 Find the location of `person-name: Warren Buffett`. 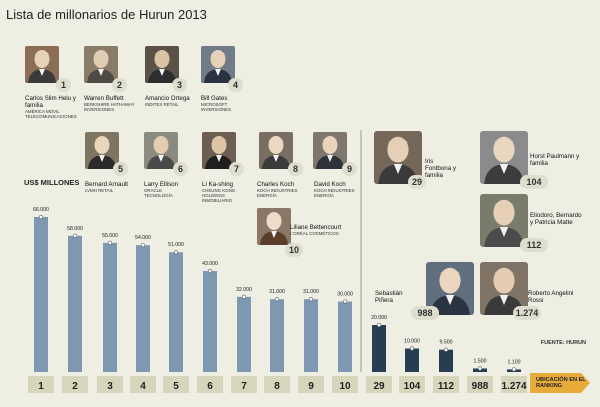

person-name: Warren Buffett is located at coordinates (104, 98).